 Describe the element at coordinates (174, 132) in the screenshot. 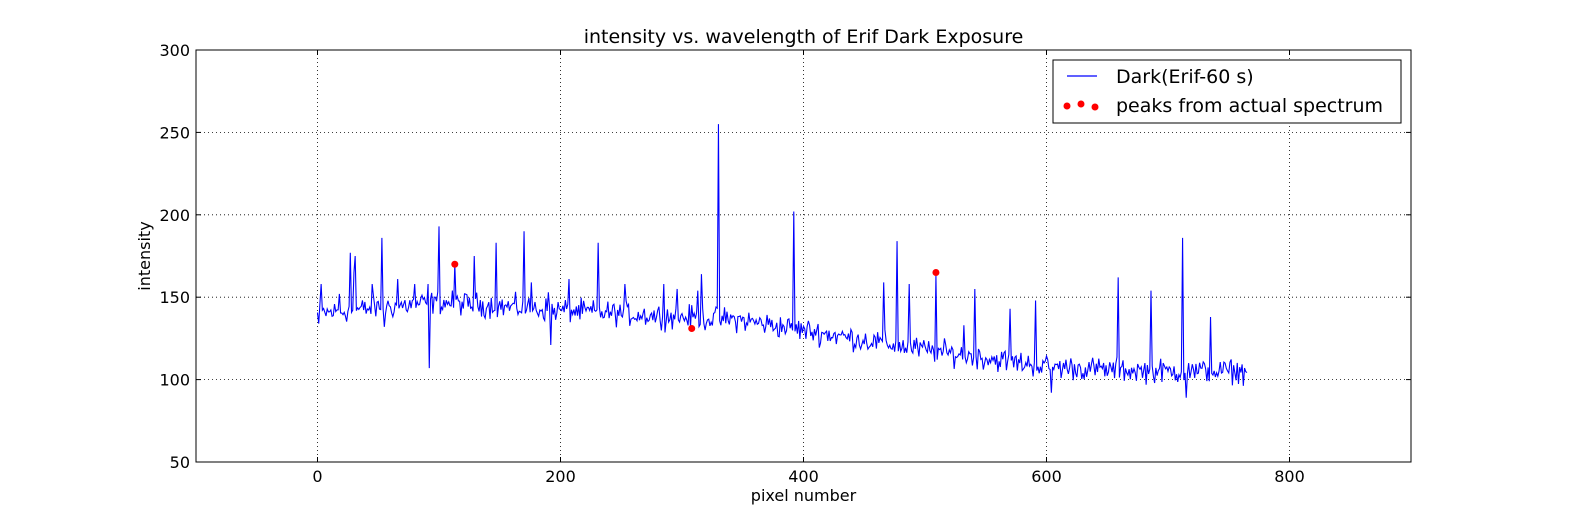

I see `y-tick-label: 250` at that location.